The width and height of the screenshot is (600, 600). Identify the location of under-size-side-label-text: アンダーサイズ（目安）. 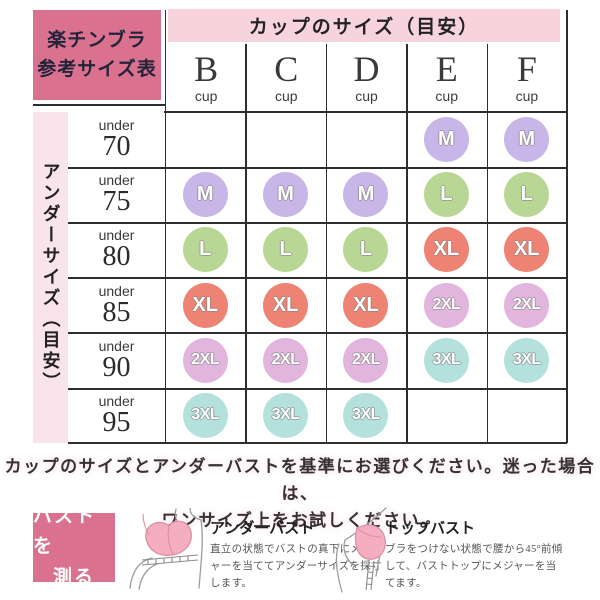
(50, 277).